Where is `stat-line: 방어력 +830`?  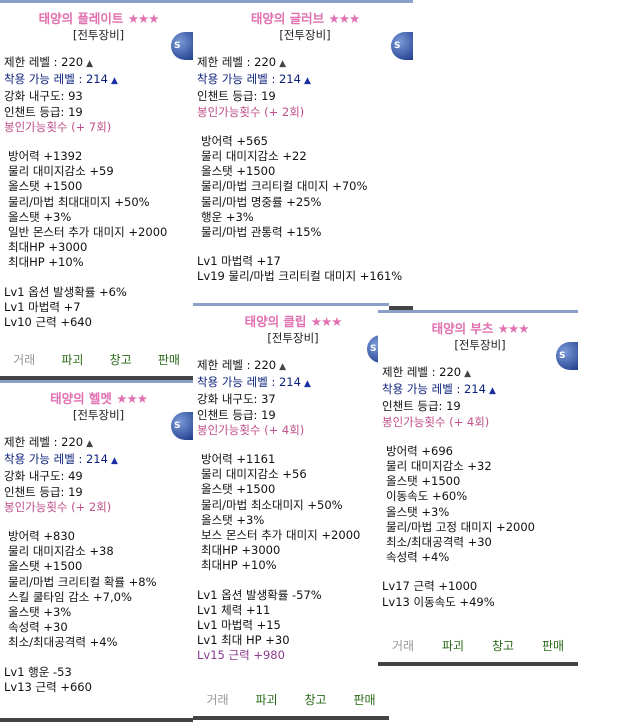 stat-line: 방어력 +830 is located at coordinates (41, 536).